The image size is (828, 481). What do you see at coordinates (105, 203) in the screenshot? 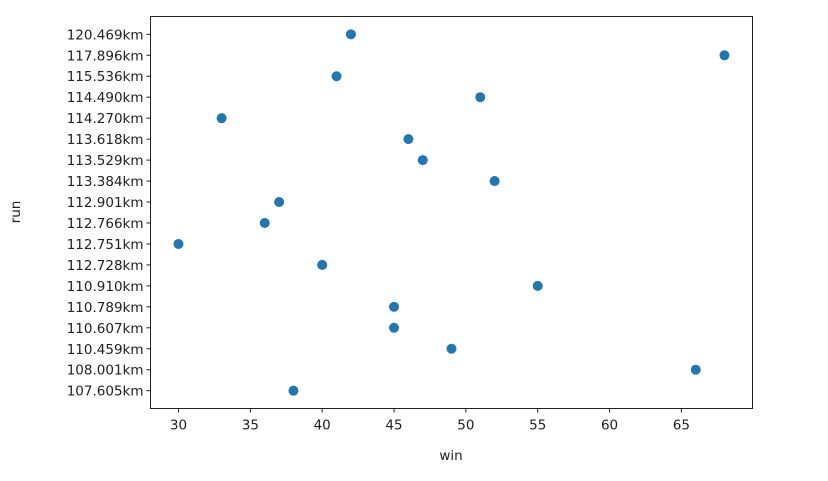
I see `y-tick-label: 112.901km` at bounding box center [105, 203].